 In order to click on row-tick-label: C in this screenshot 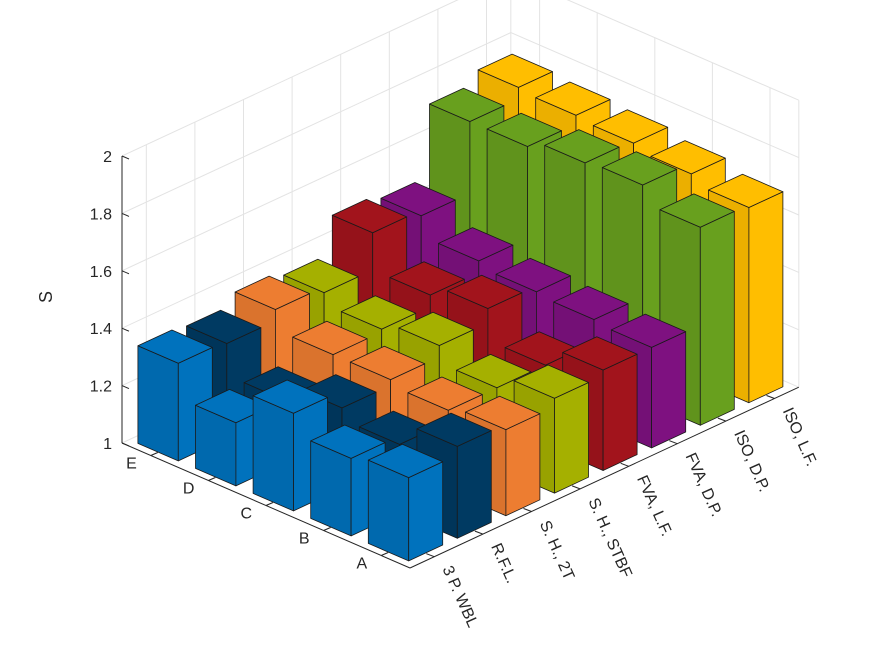, I will do `click(246, 514)`.